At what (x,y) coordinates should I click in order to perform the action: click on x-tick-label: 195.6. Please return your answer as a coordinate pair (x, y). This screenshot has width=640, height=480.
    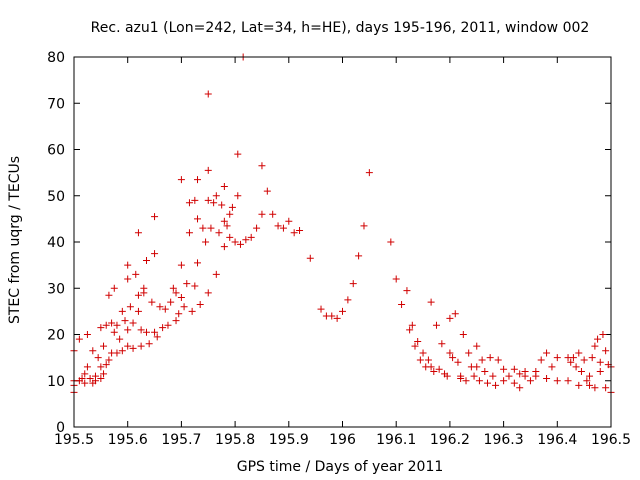
    Looking at the image, I should click on (128, 440).